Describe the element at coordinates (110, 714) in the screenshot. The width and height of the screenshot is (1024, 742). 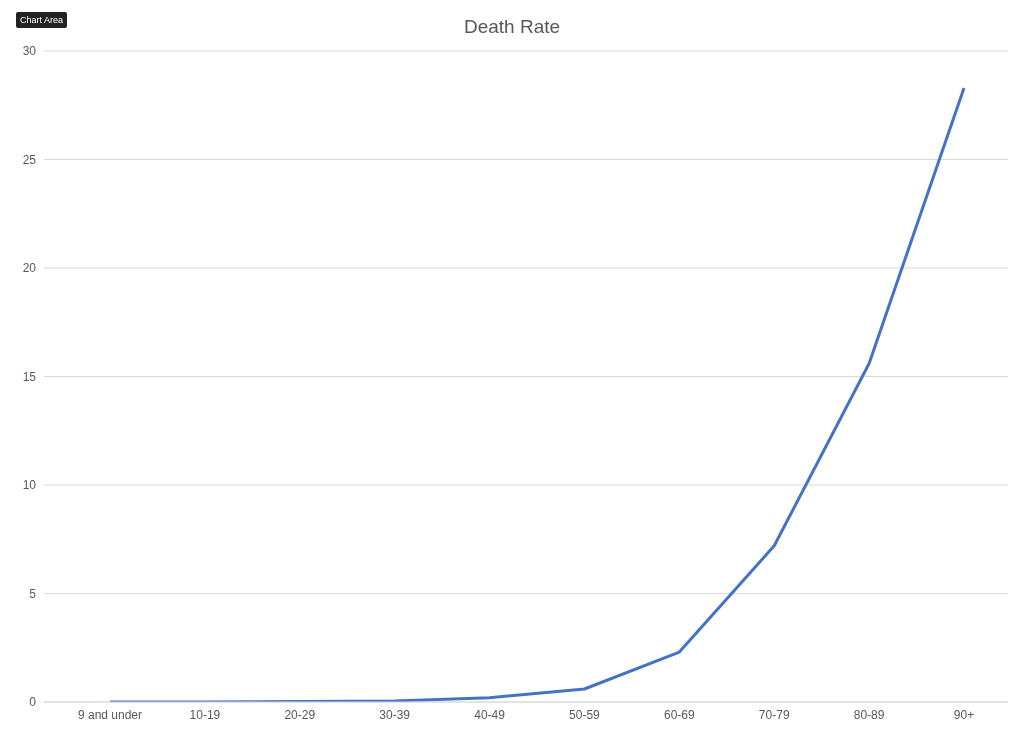
I see `x-tick-label: 9 and under` at that location.